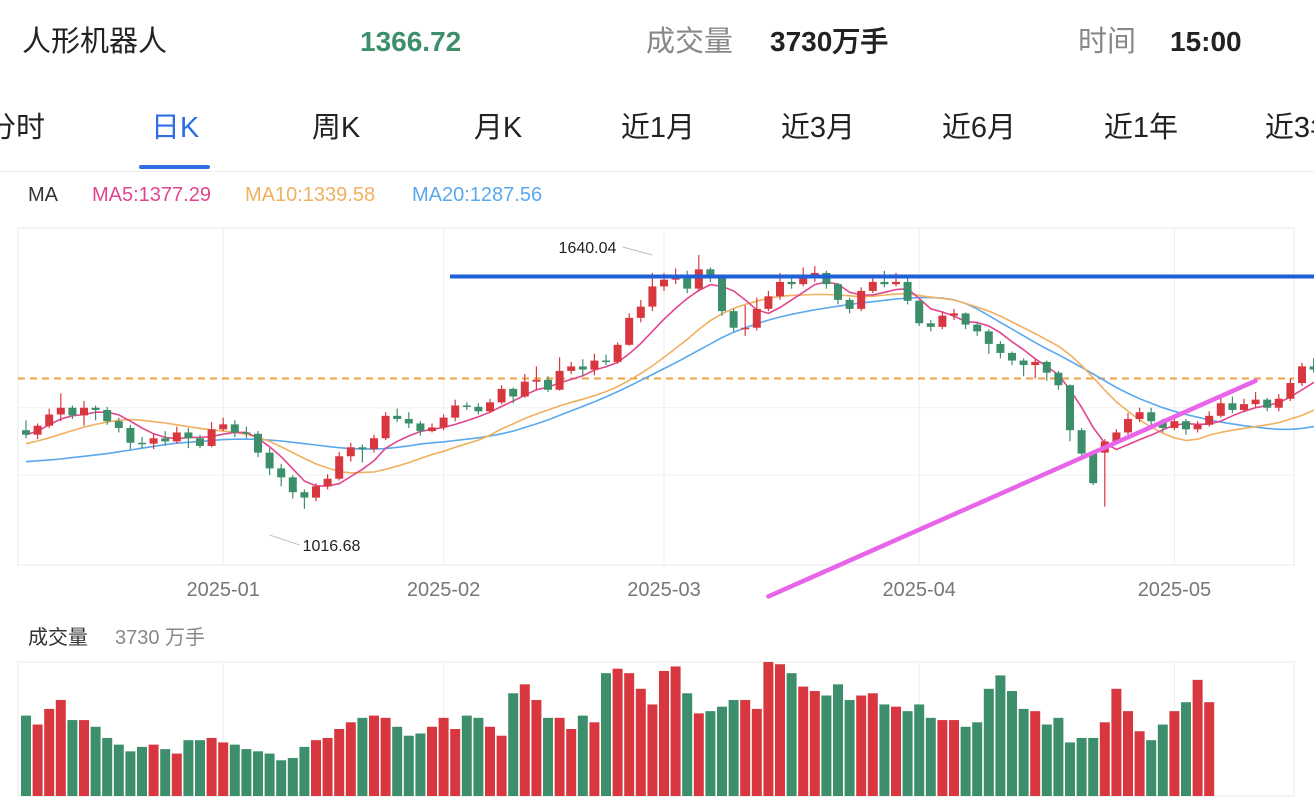  What do you see at coordinates (1289, 128) in the screenshot?
I see `tab-3-years: 近3年` at bounding box center [1289, 128].